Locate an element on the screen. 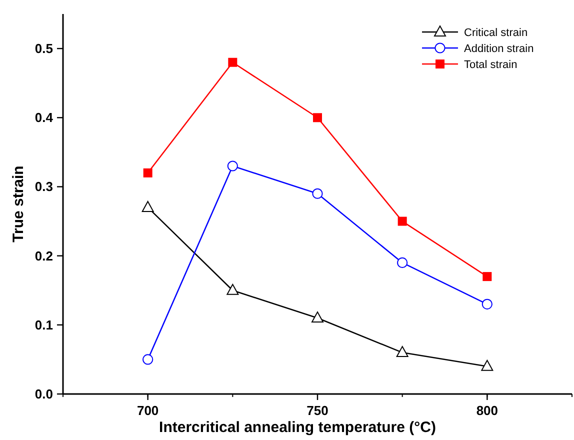 This screenshot has height=440, width=574. y-tick-label: 0.1 is located at coordinates (43, 324).